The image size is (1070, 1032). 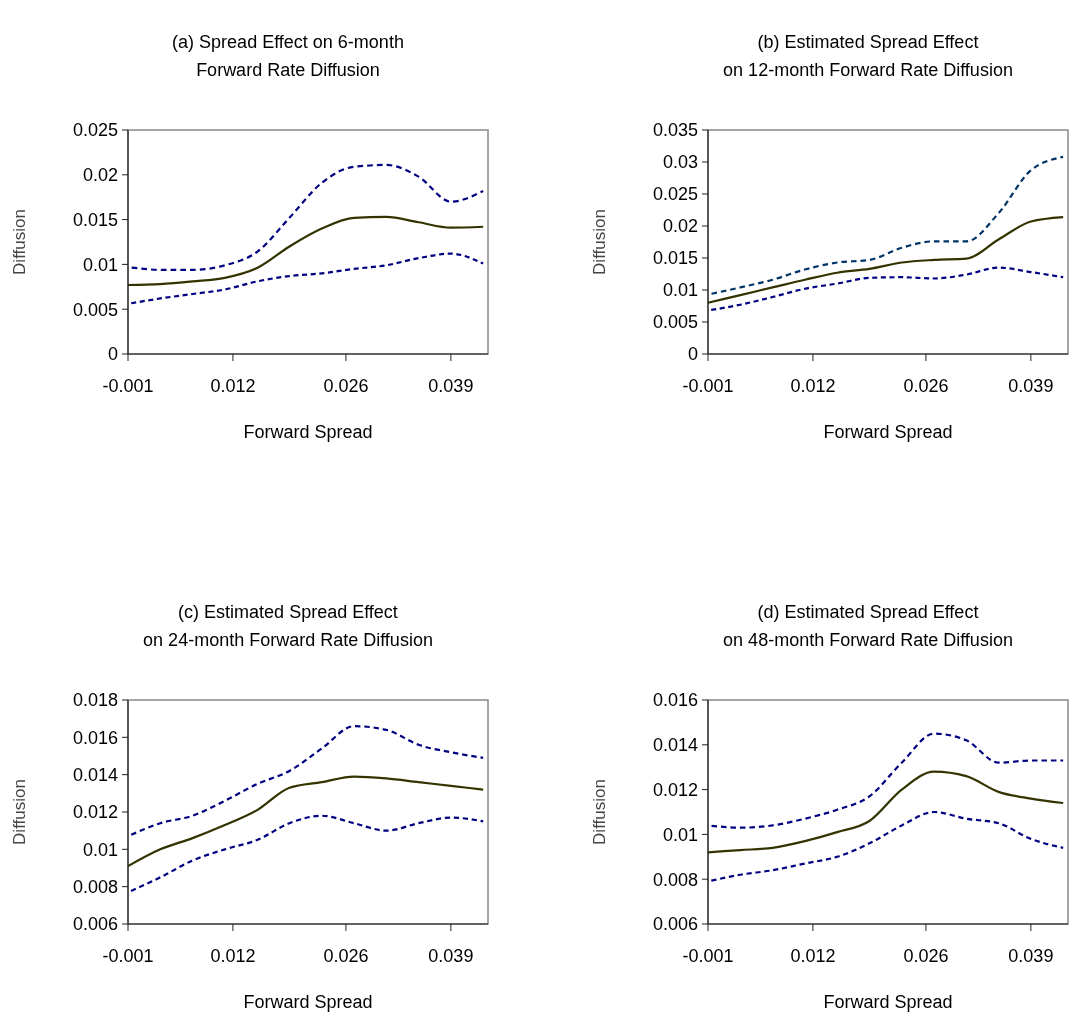 I want to click on chart-title: (c) Estimated Spread Effect on 24-month Forward Rate Diffusion, so click(x=288, y=626).